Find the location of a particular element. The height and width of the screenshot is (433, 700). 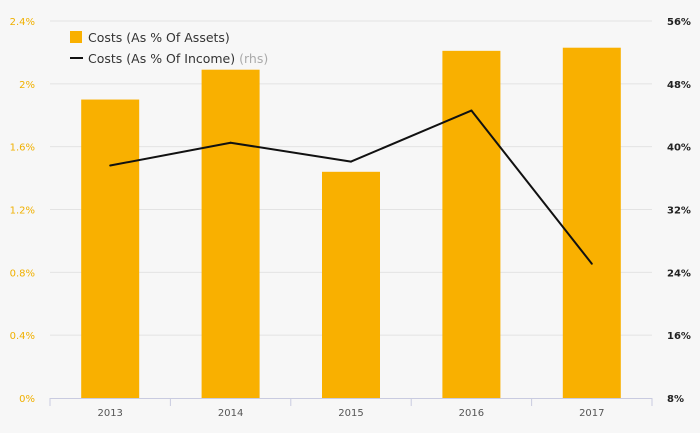

legend-label-assets: Costs (As % Of Assets) is located at coordinates (159, 37).